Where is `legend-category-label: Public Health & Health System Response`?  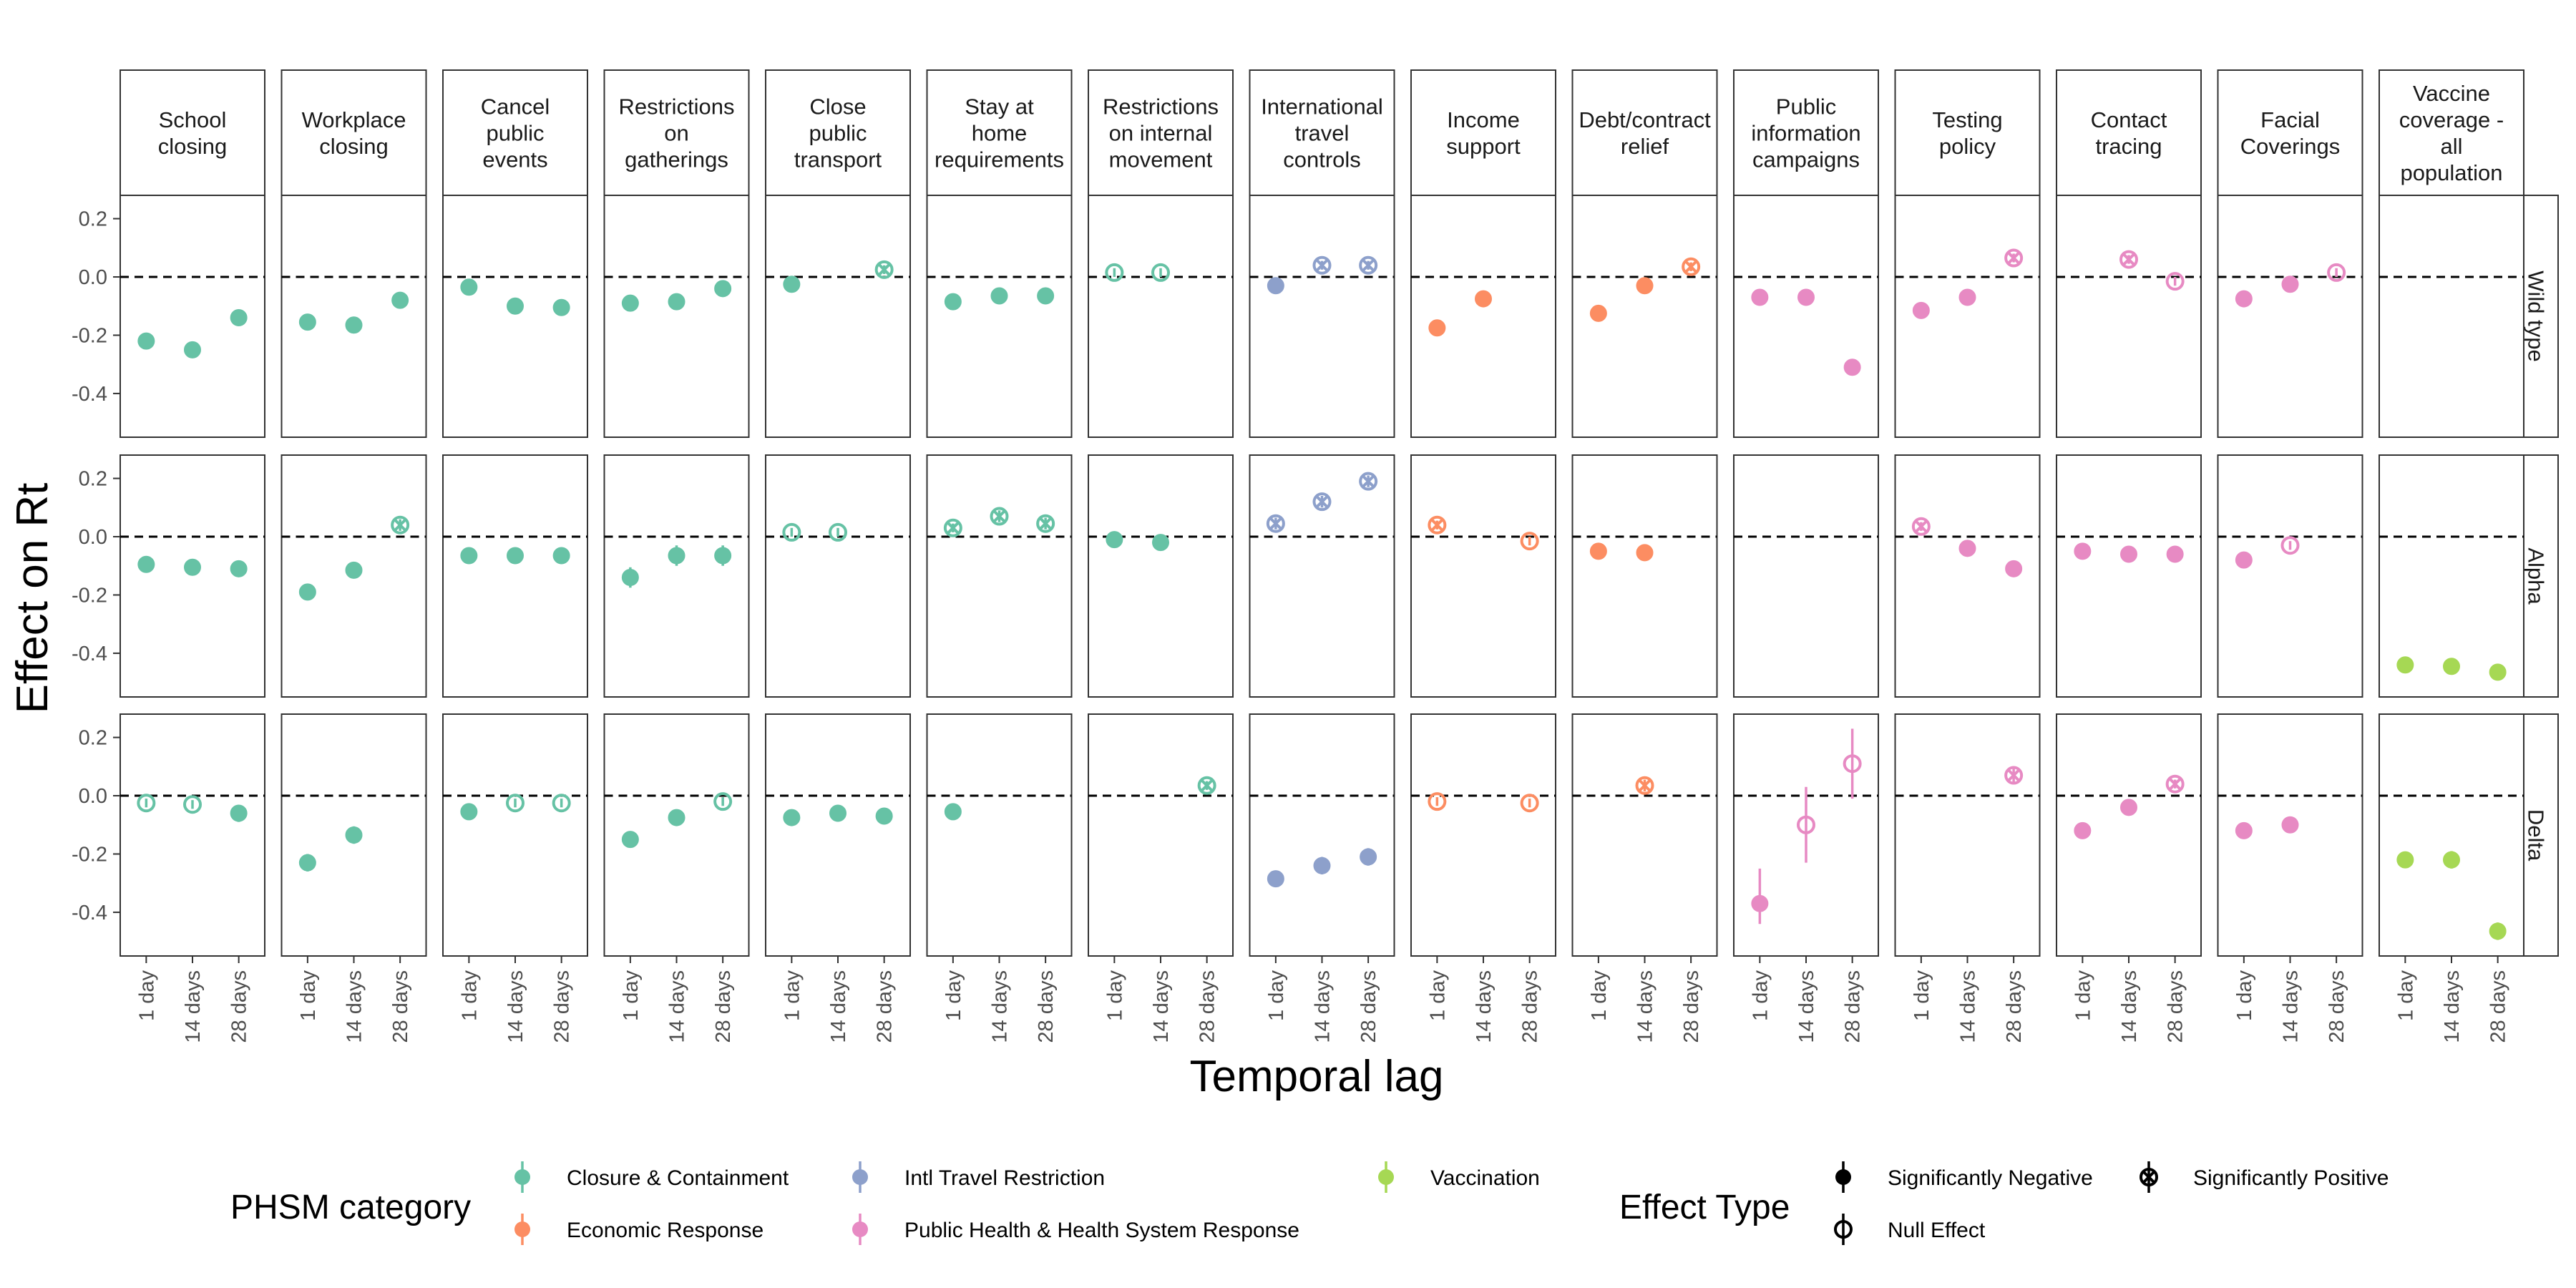 legend-category-label: Public Health & Health System Response is located at coordinates (1101, 1230).